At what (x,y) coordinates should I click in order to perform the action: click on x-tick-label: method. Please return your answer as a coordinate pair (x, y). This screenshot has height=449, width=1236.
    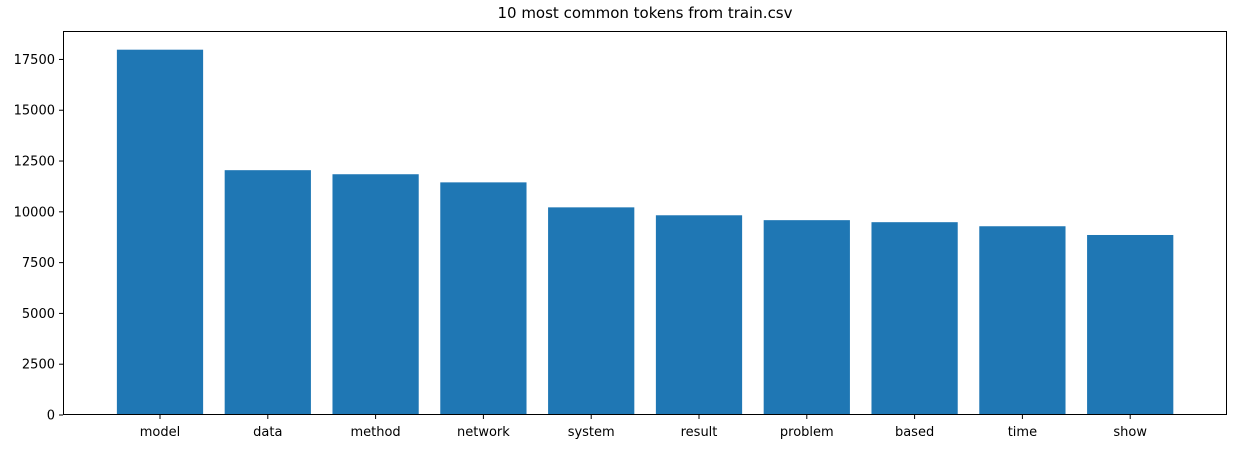
    Looking at the image, I should click on (375, 432).